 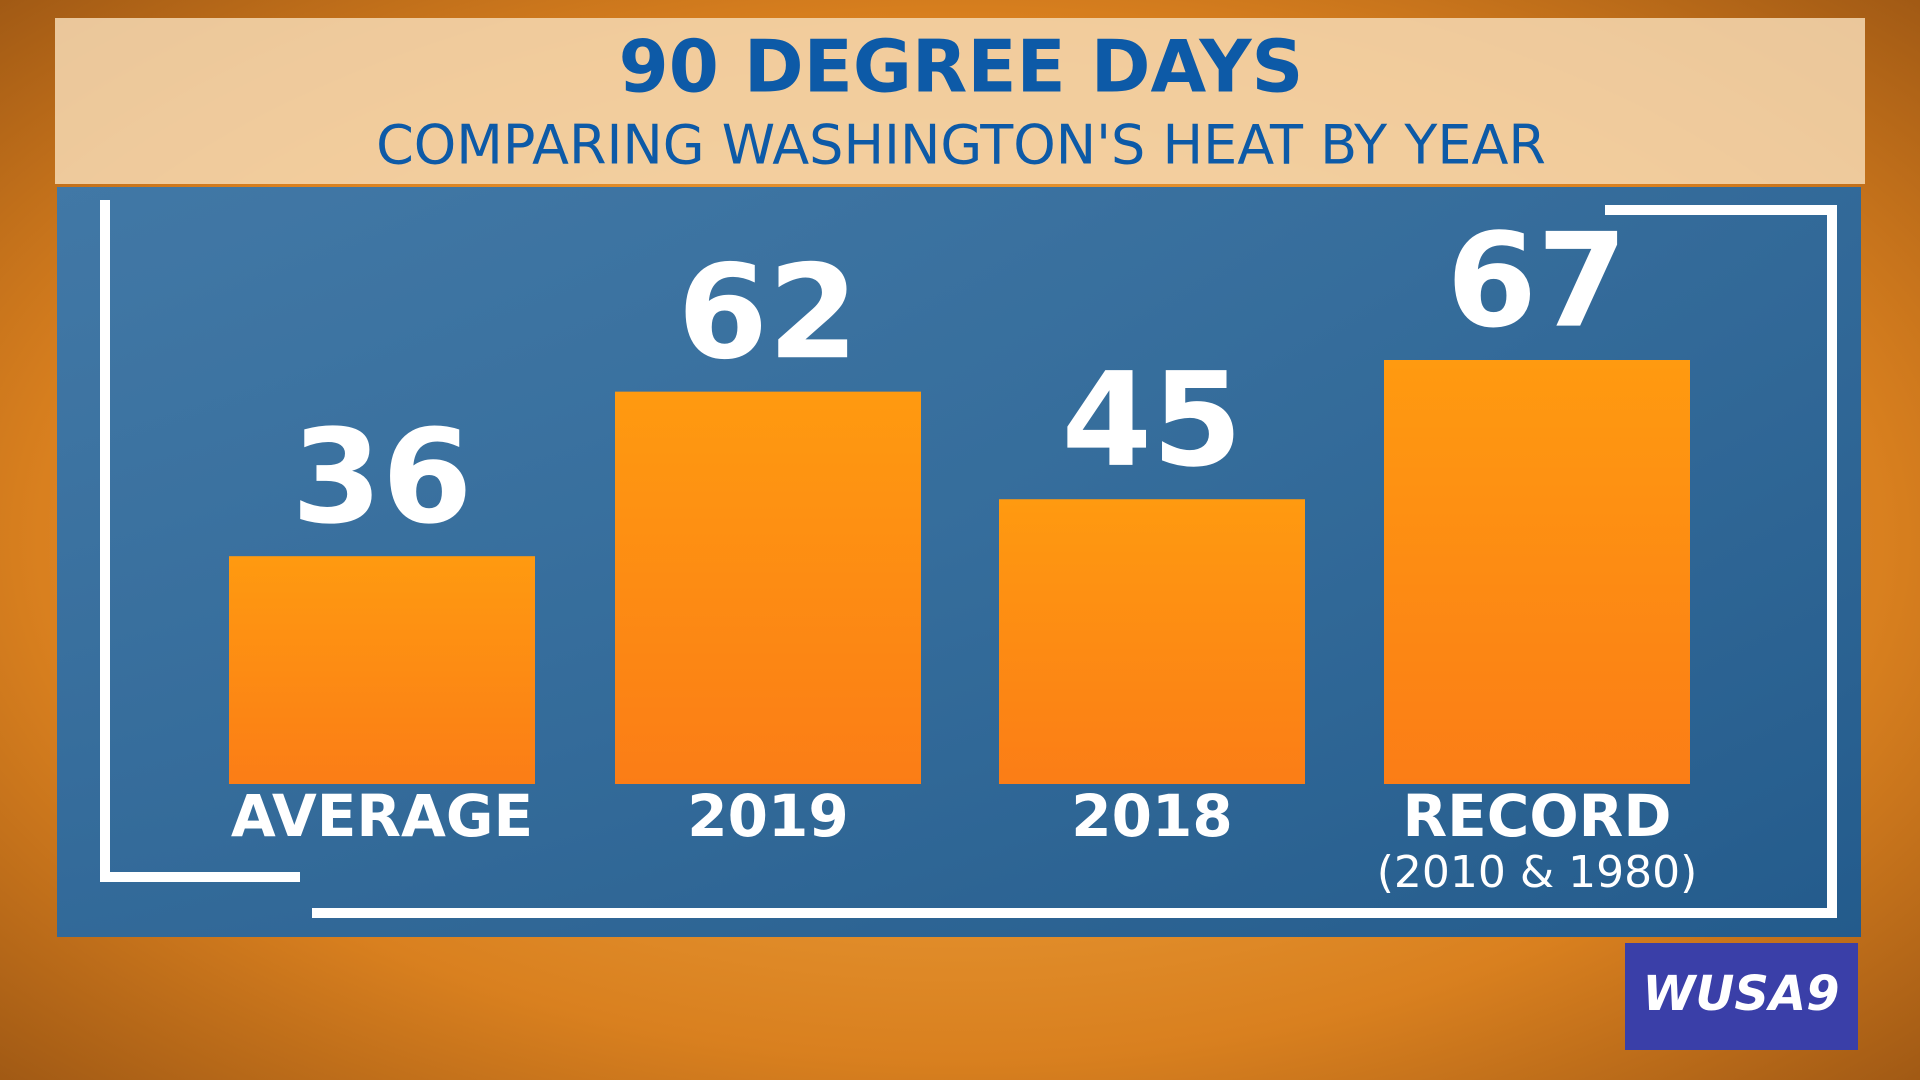 I want to click on title-band, so click(x=960, y=101).